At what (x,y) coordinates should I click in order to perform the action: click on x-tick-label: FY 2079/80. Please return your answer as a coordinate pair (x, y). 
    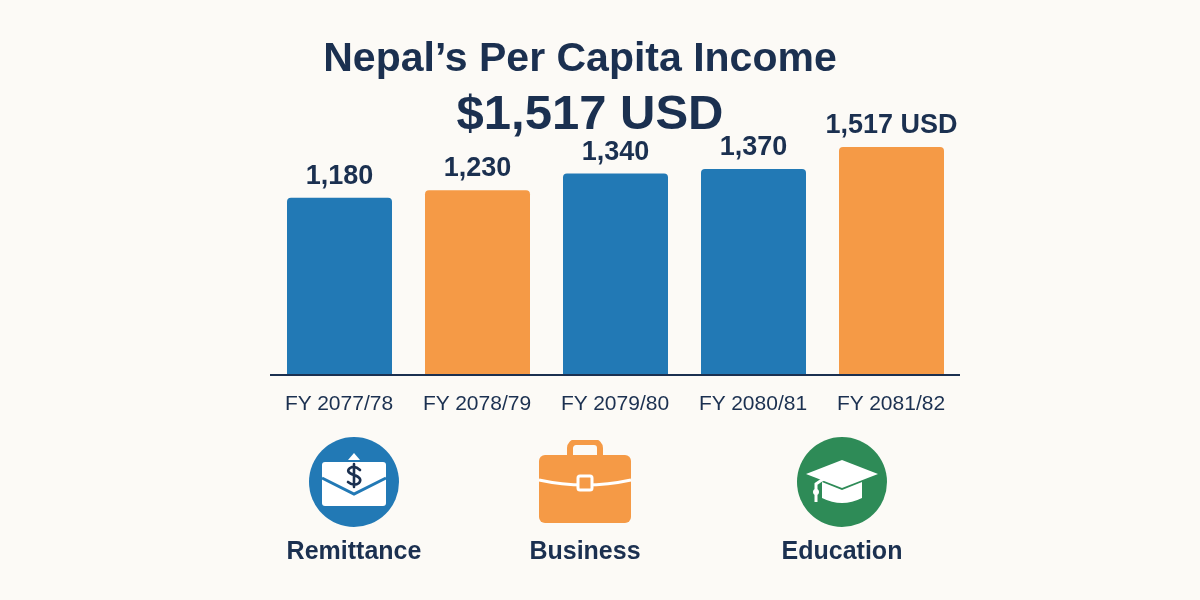
    Looking at the image, I should click on (615, 402).